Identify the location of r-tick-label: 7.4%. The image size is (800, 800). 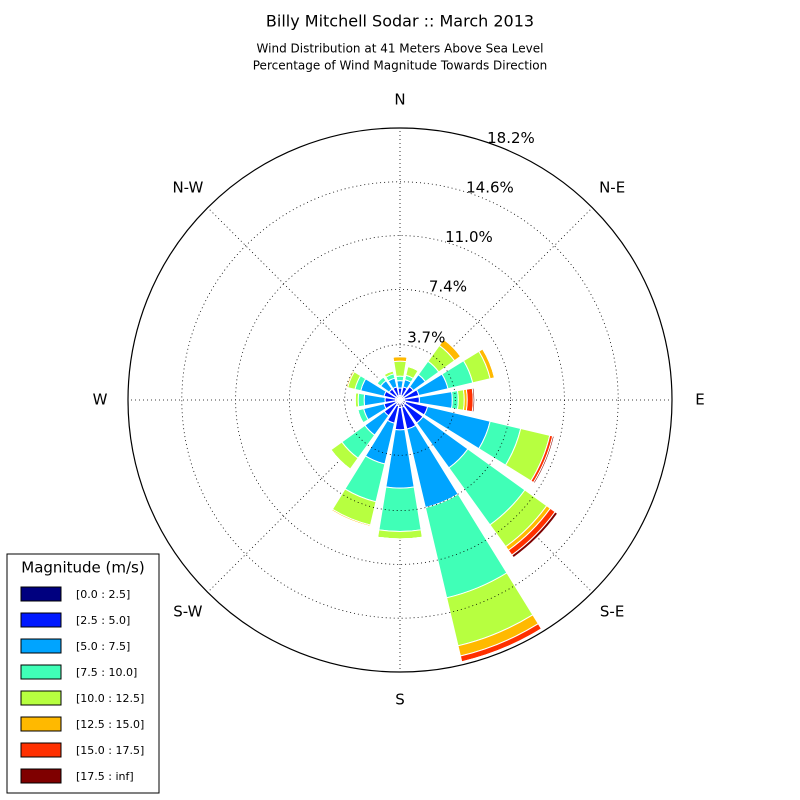
(448, 287).